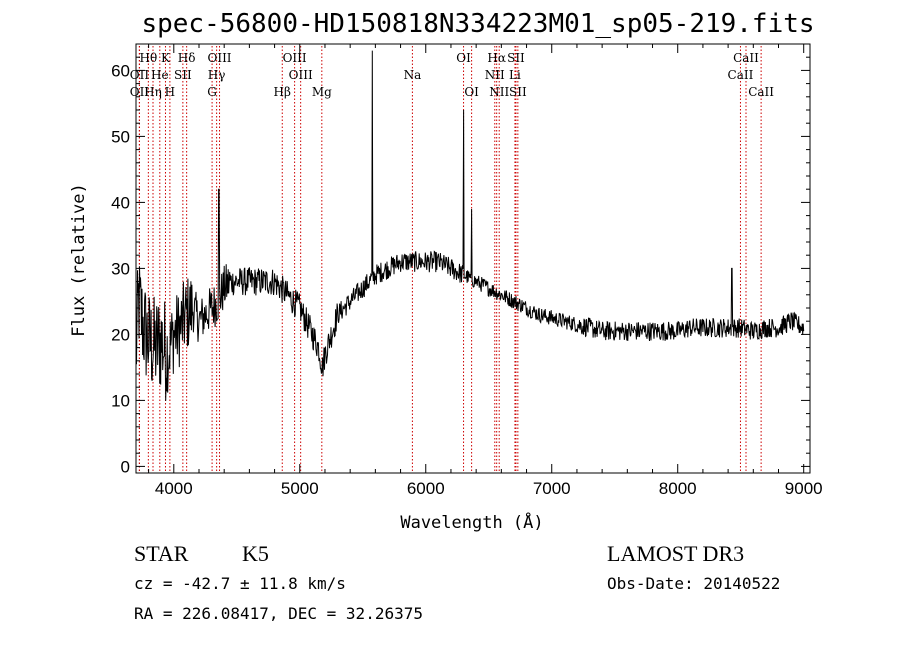 The width and height of the screenshot is (900, 649). What do you see at coordinates (160, 75) in the screenshot?
I see `spectral-line-label: He` at bounding box center [160, 75].